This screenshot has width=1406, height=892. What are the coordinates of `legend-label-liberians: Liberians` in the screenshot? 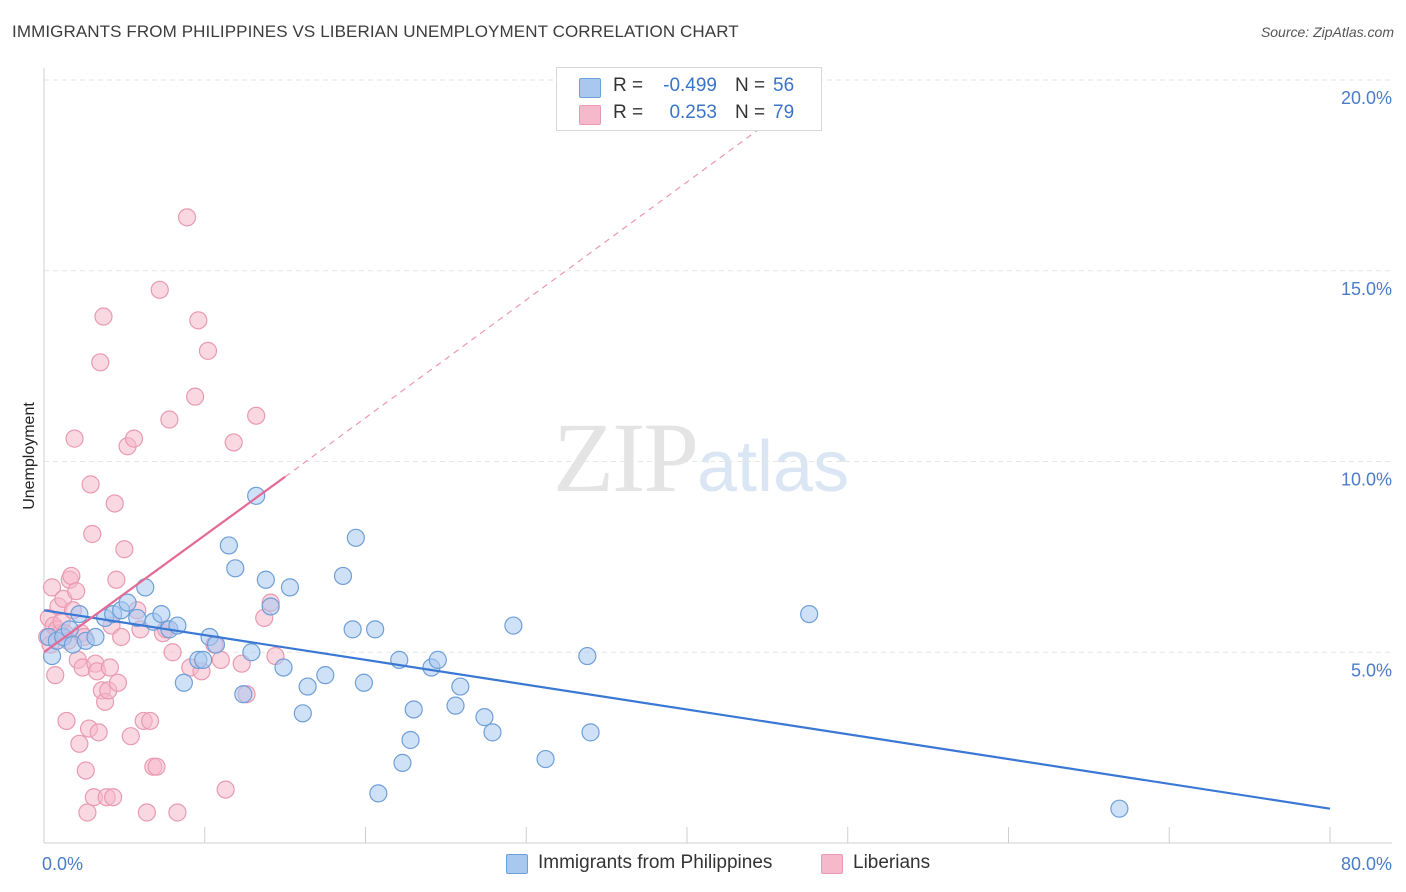 It's located at (892, 862).